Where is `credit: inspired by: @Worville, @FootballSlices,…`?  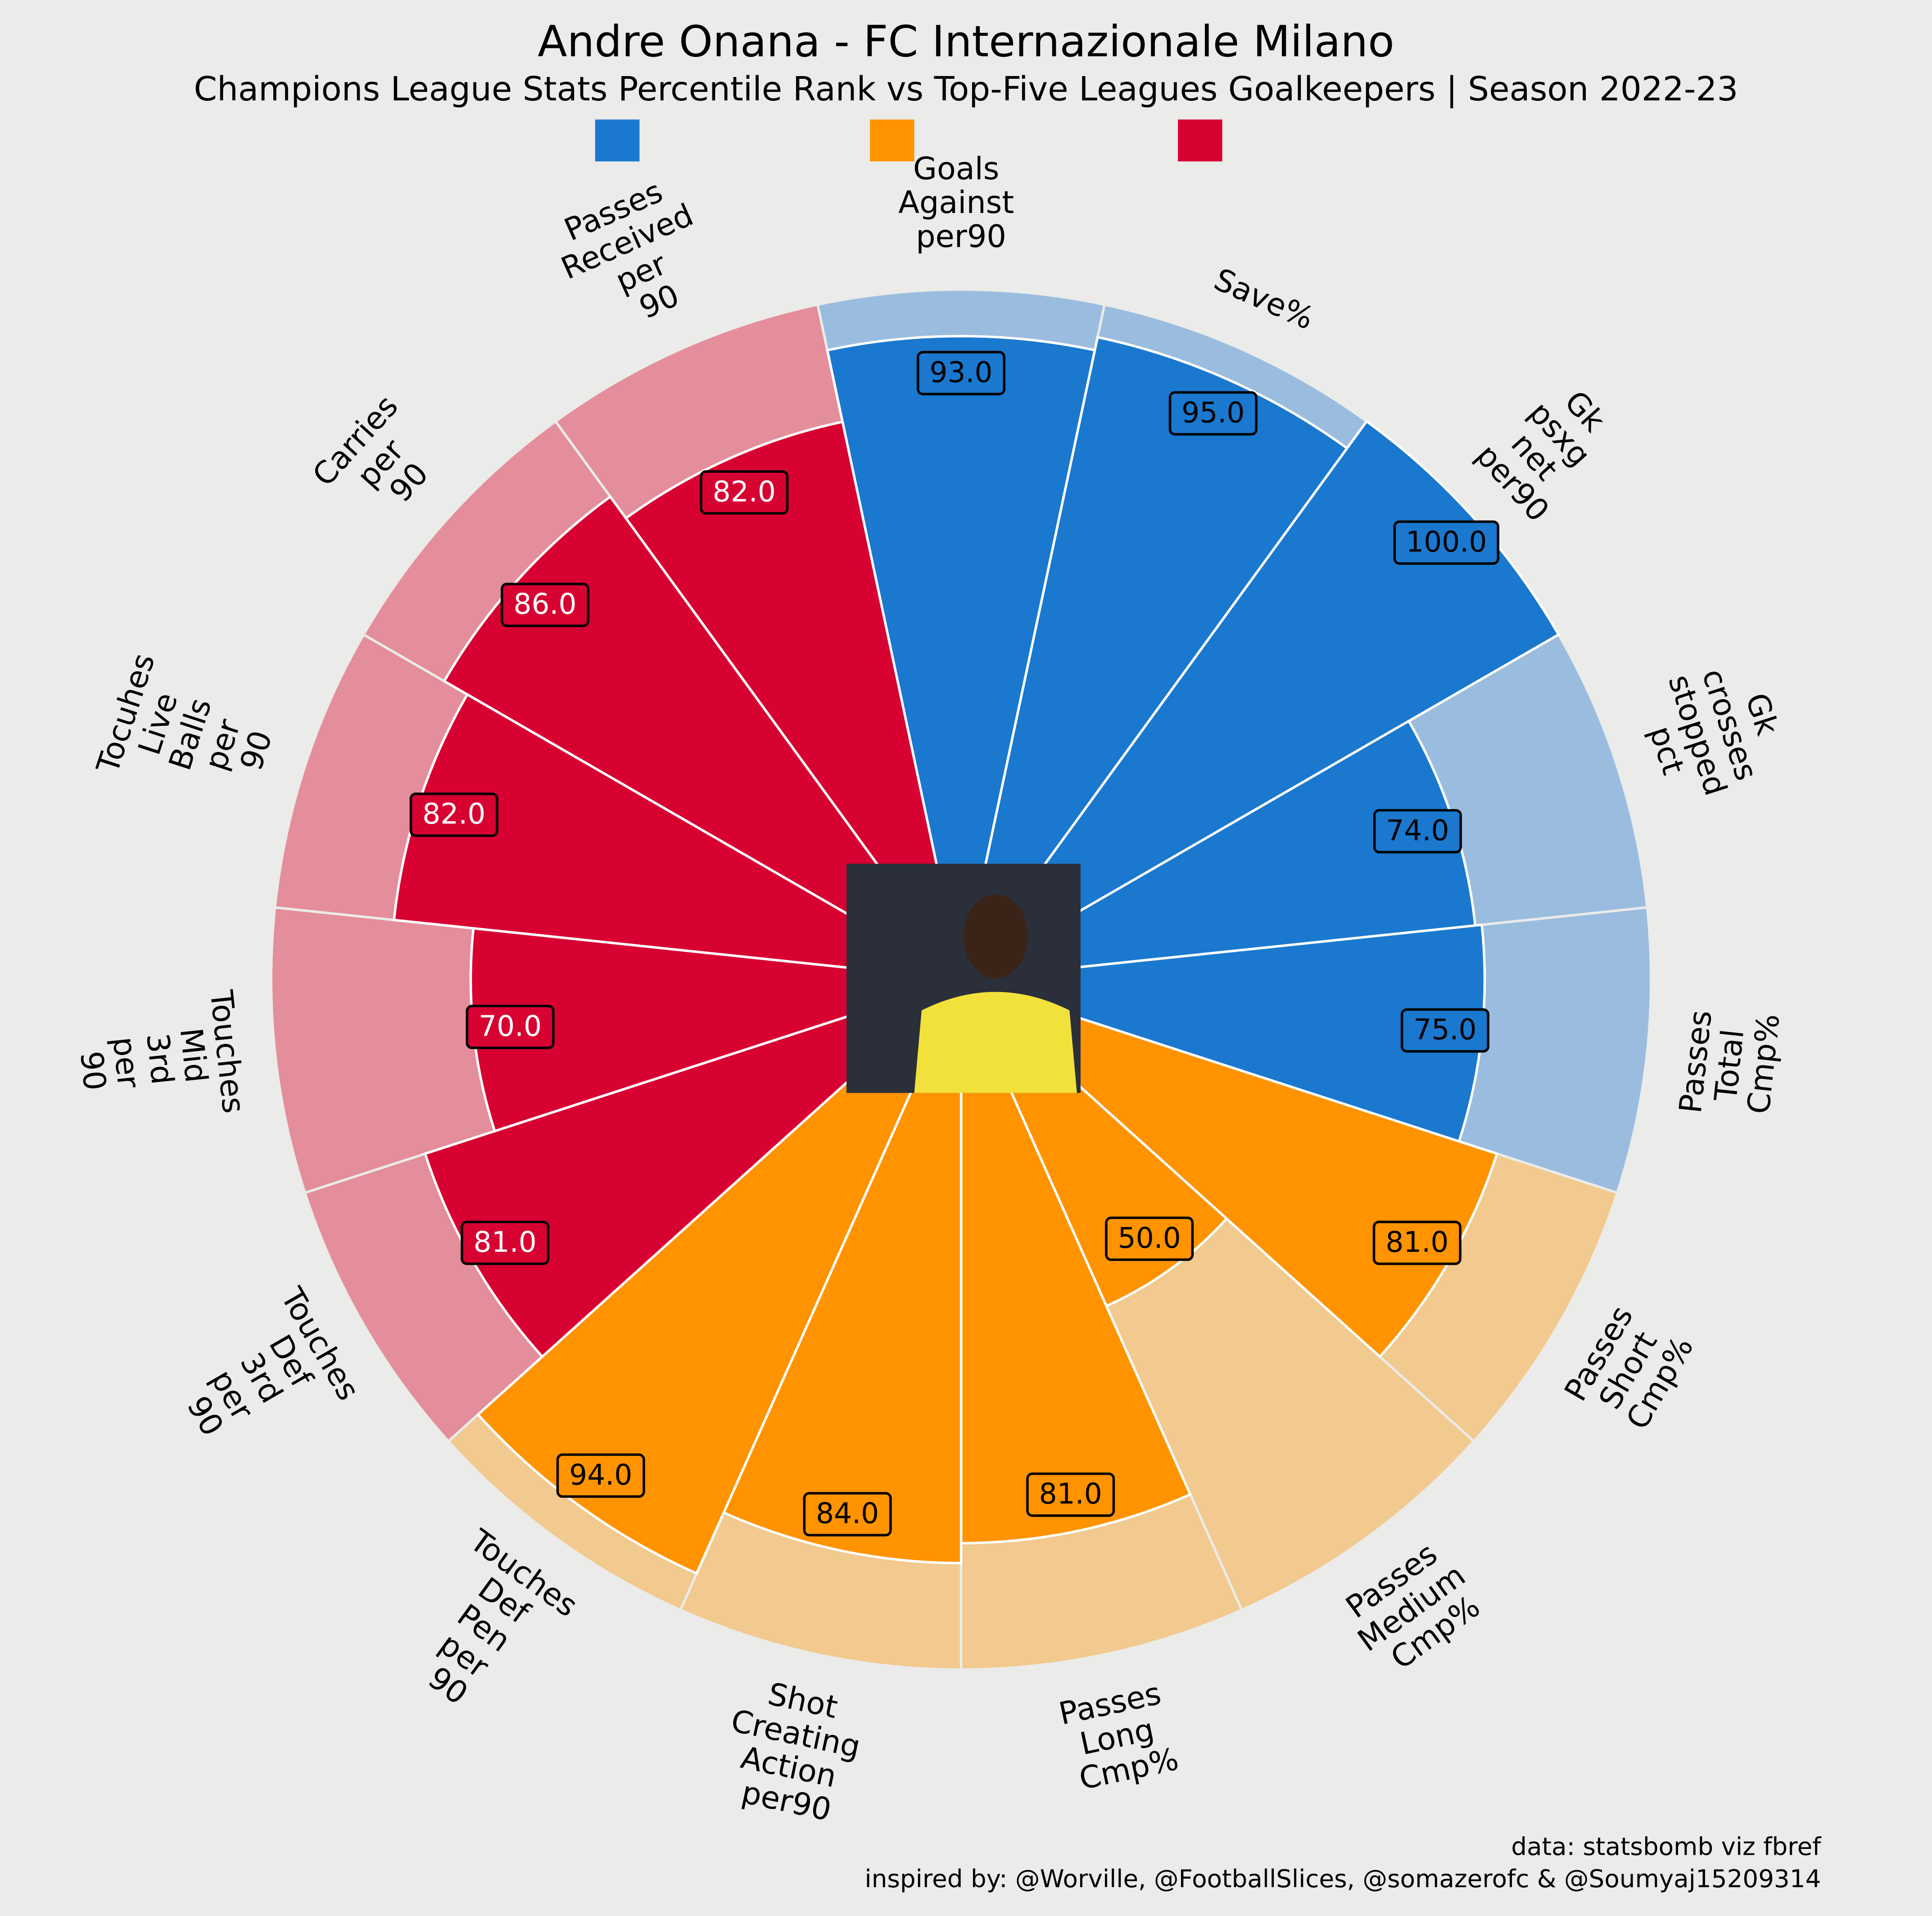
credit: inspired by: @Worville, @FootballSlices,… is located at coordinates (1343, 1878).